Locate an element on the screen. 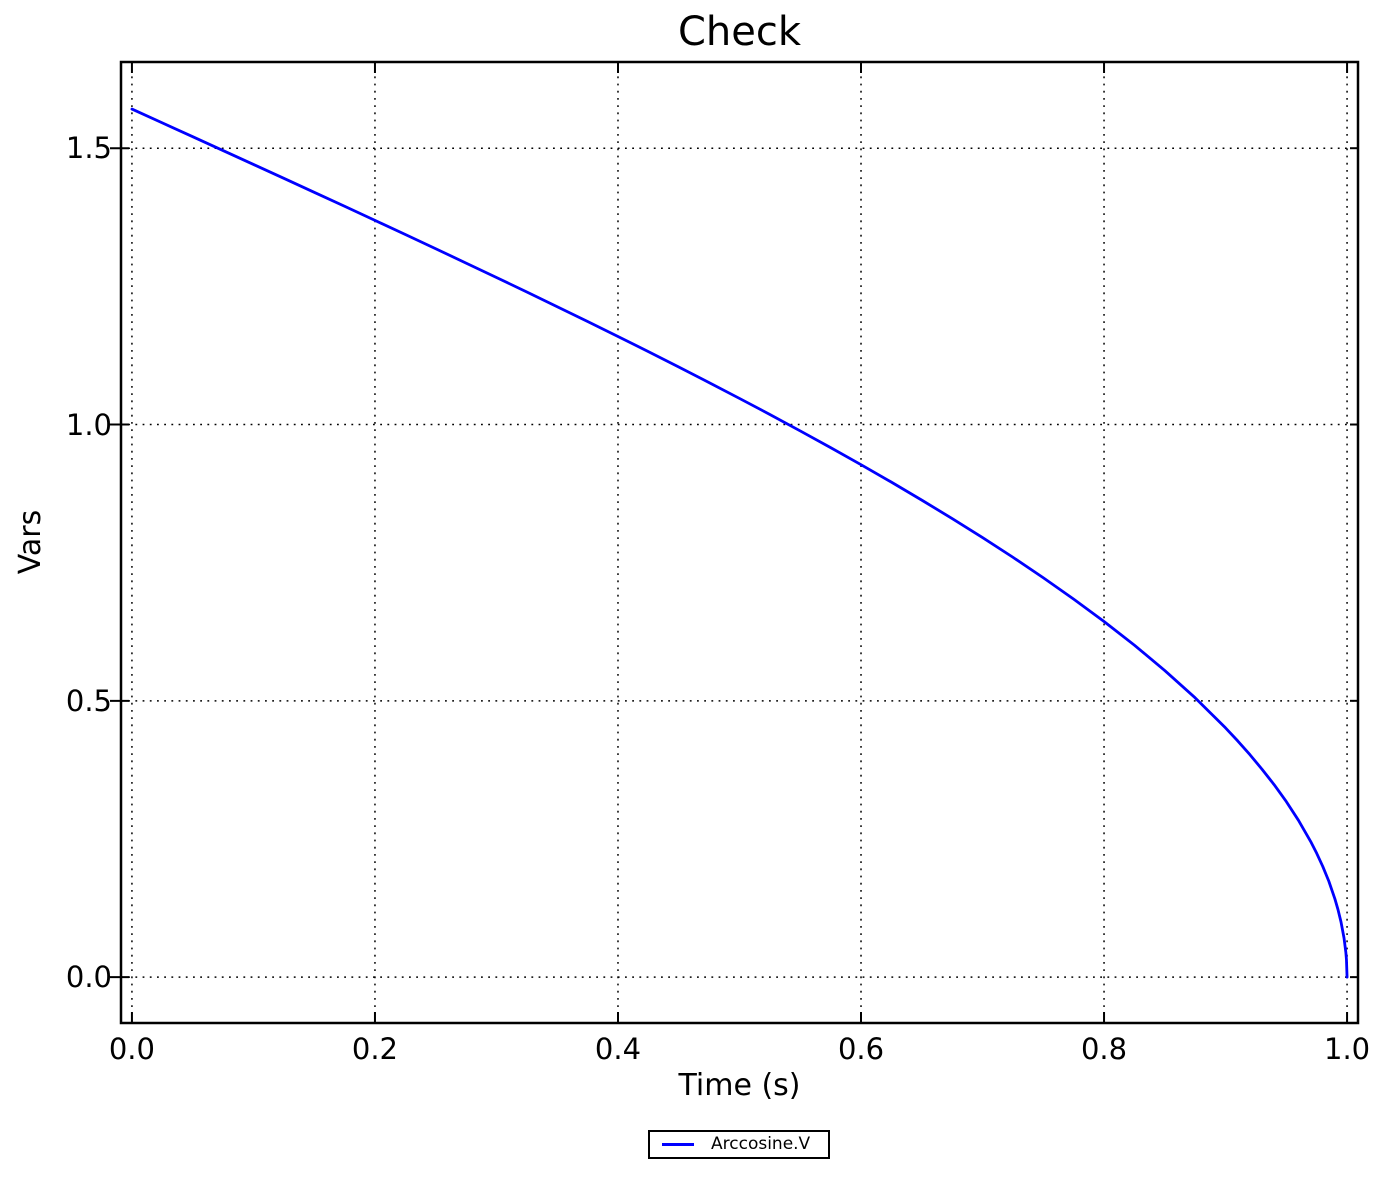 The image size is (1390, 1180). y-tick-label: 0.0 is located at coordinates (88, 977).